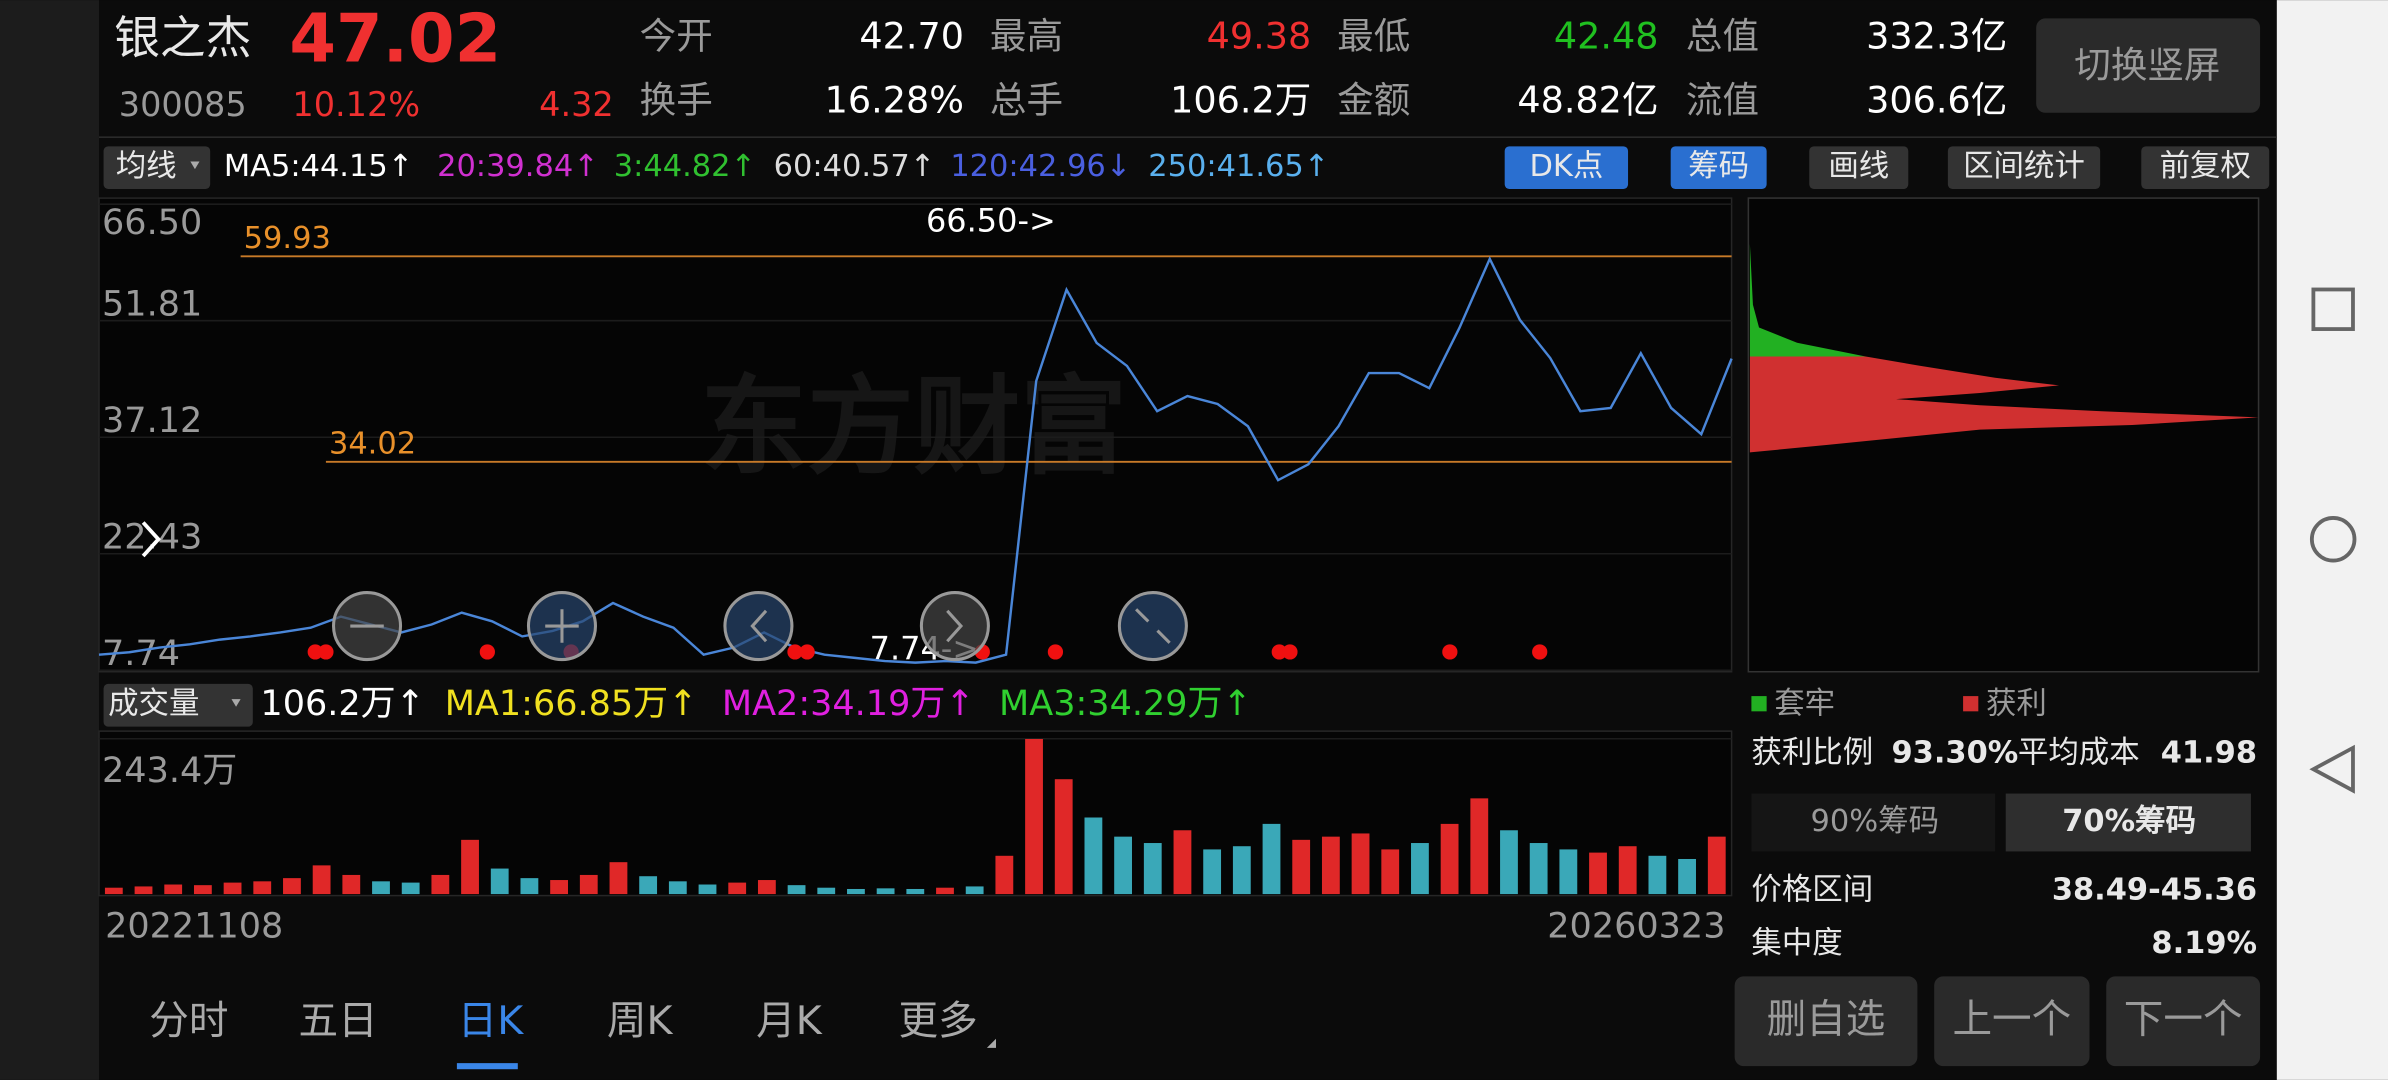 This screenshot has width=2388, height=1080. Describe the element at coordinates (1807, 300) in the screenshot. I see `chip-loss` at that location.